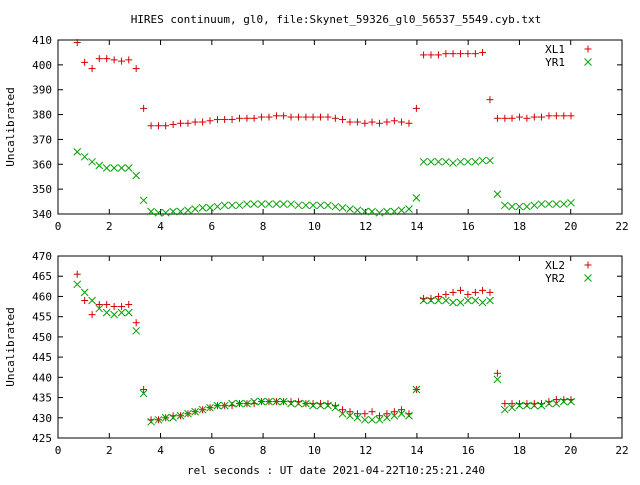 The height and width of the screenshot is (485, 640). Describe the element at coordinates (10, 346) in the screenshot. I see `panel-2-y-axis-label: Uncalibrated` at that location.